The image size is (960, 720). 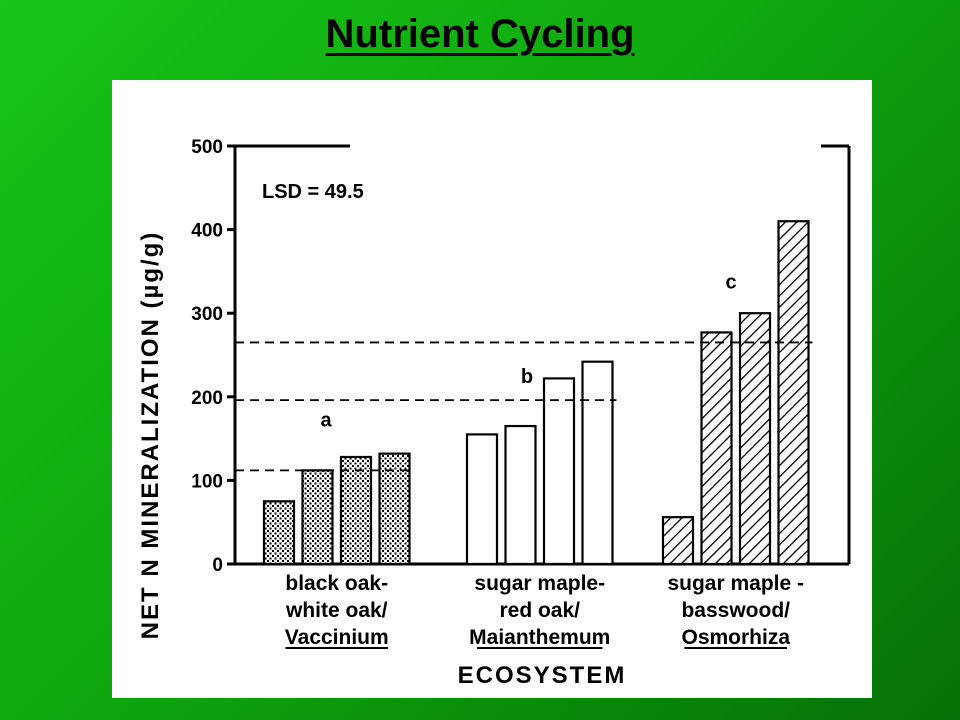 I want to click on category-label: red oak/, so click(x=539, y=610).